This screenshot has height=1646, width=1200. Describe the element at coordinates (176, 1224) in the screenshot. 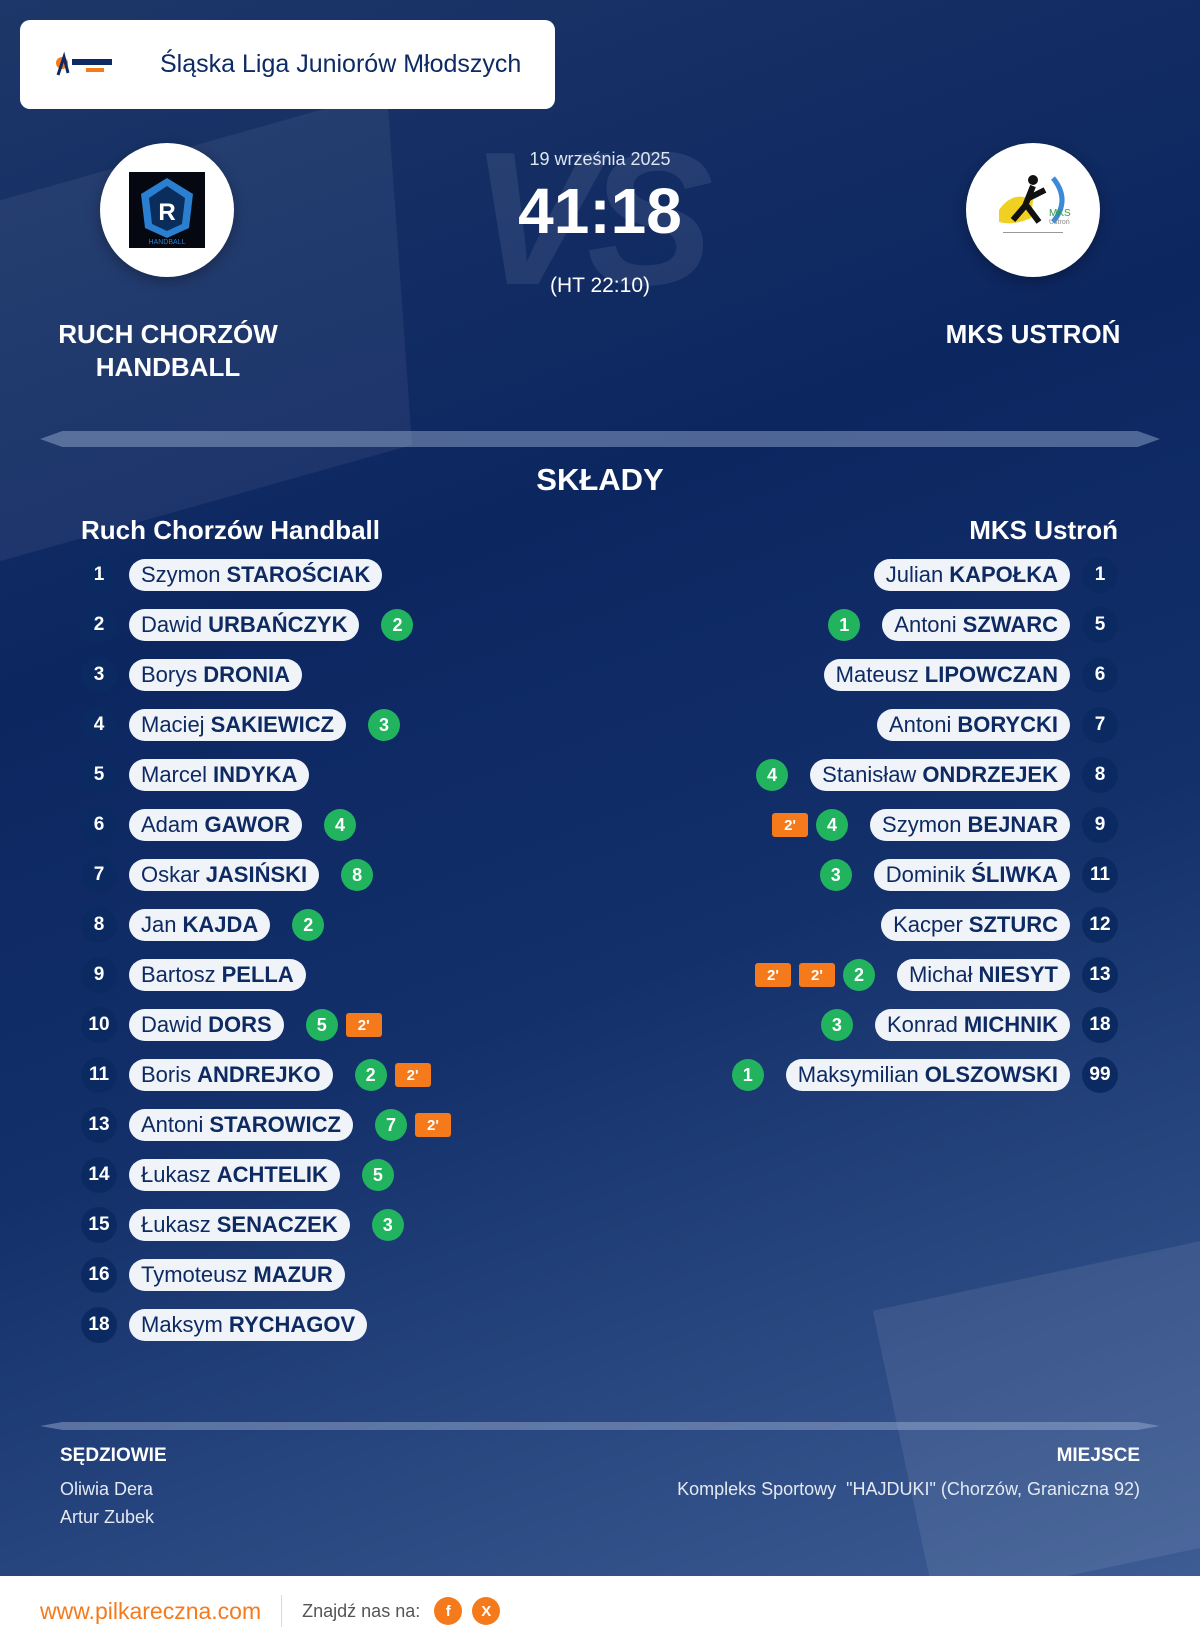

I see `player-first-name: Łukasz` at that location.